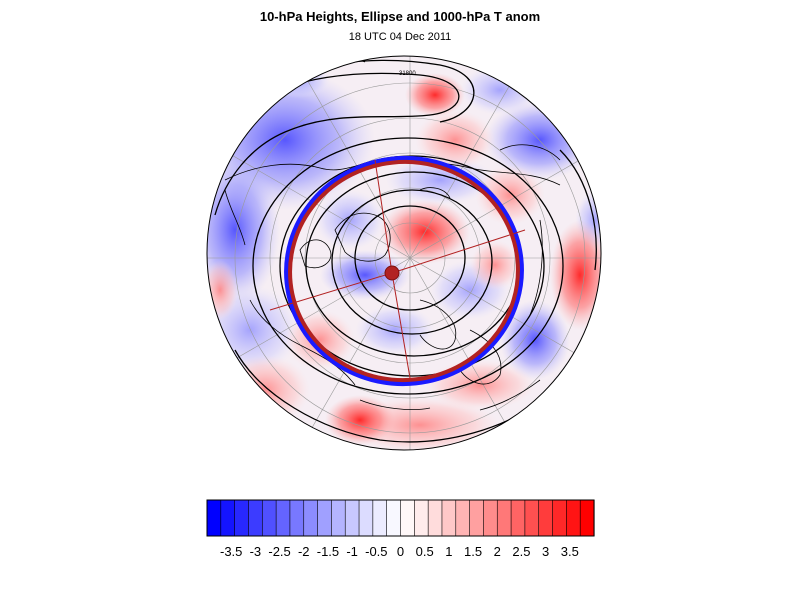  I want to click on map-subtitle: 18 UTC 04 Dec 2011, so click(400, 37).